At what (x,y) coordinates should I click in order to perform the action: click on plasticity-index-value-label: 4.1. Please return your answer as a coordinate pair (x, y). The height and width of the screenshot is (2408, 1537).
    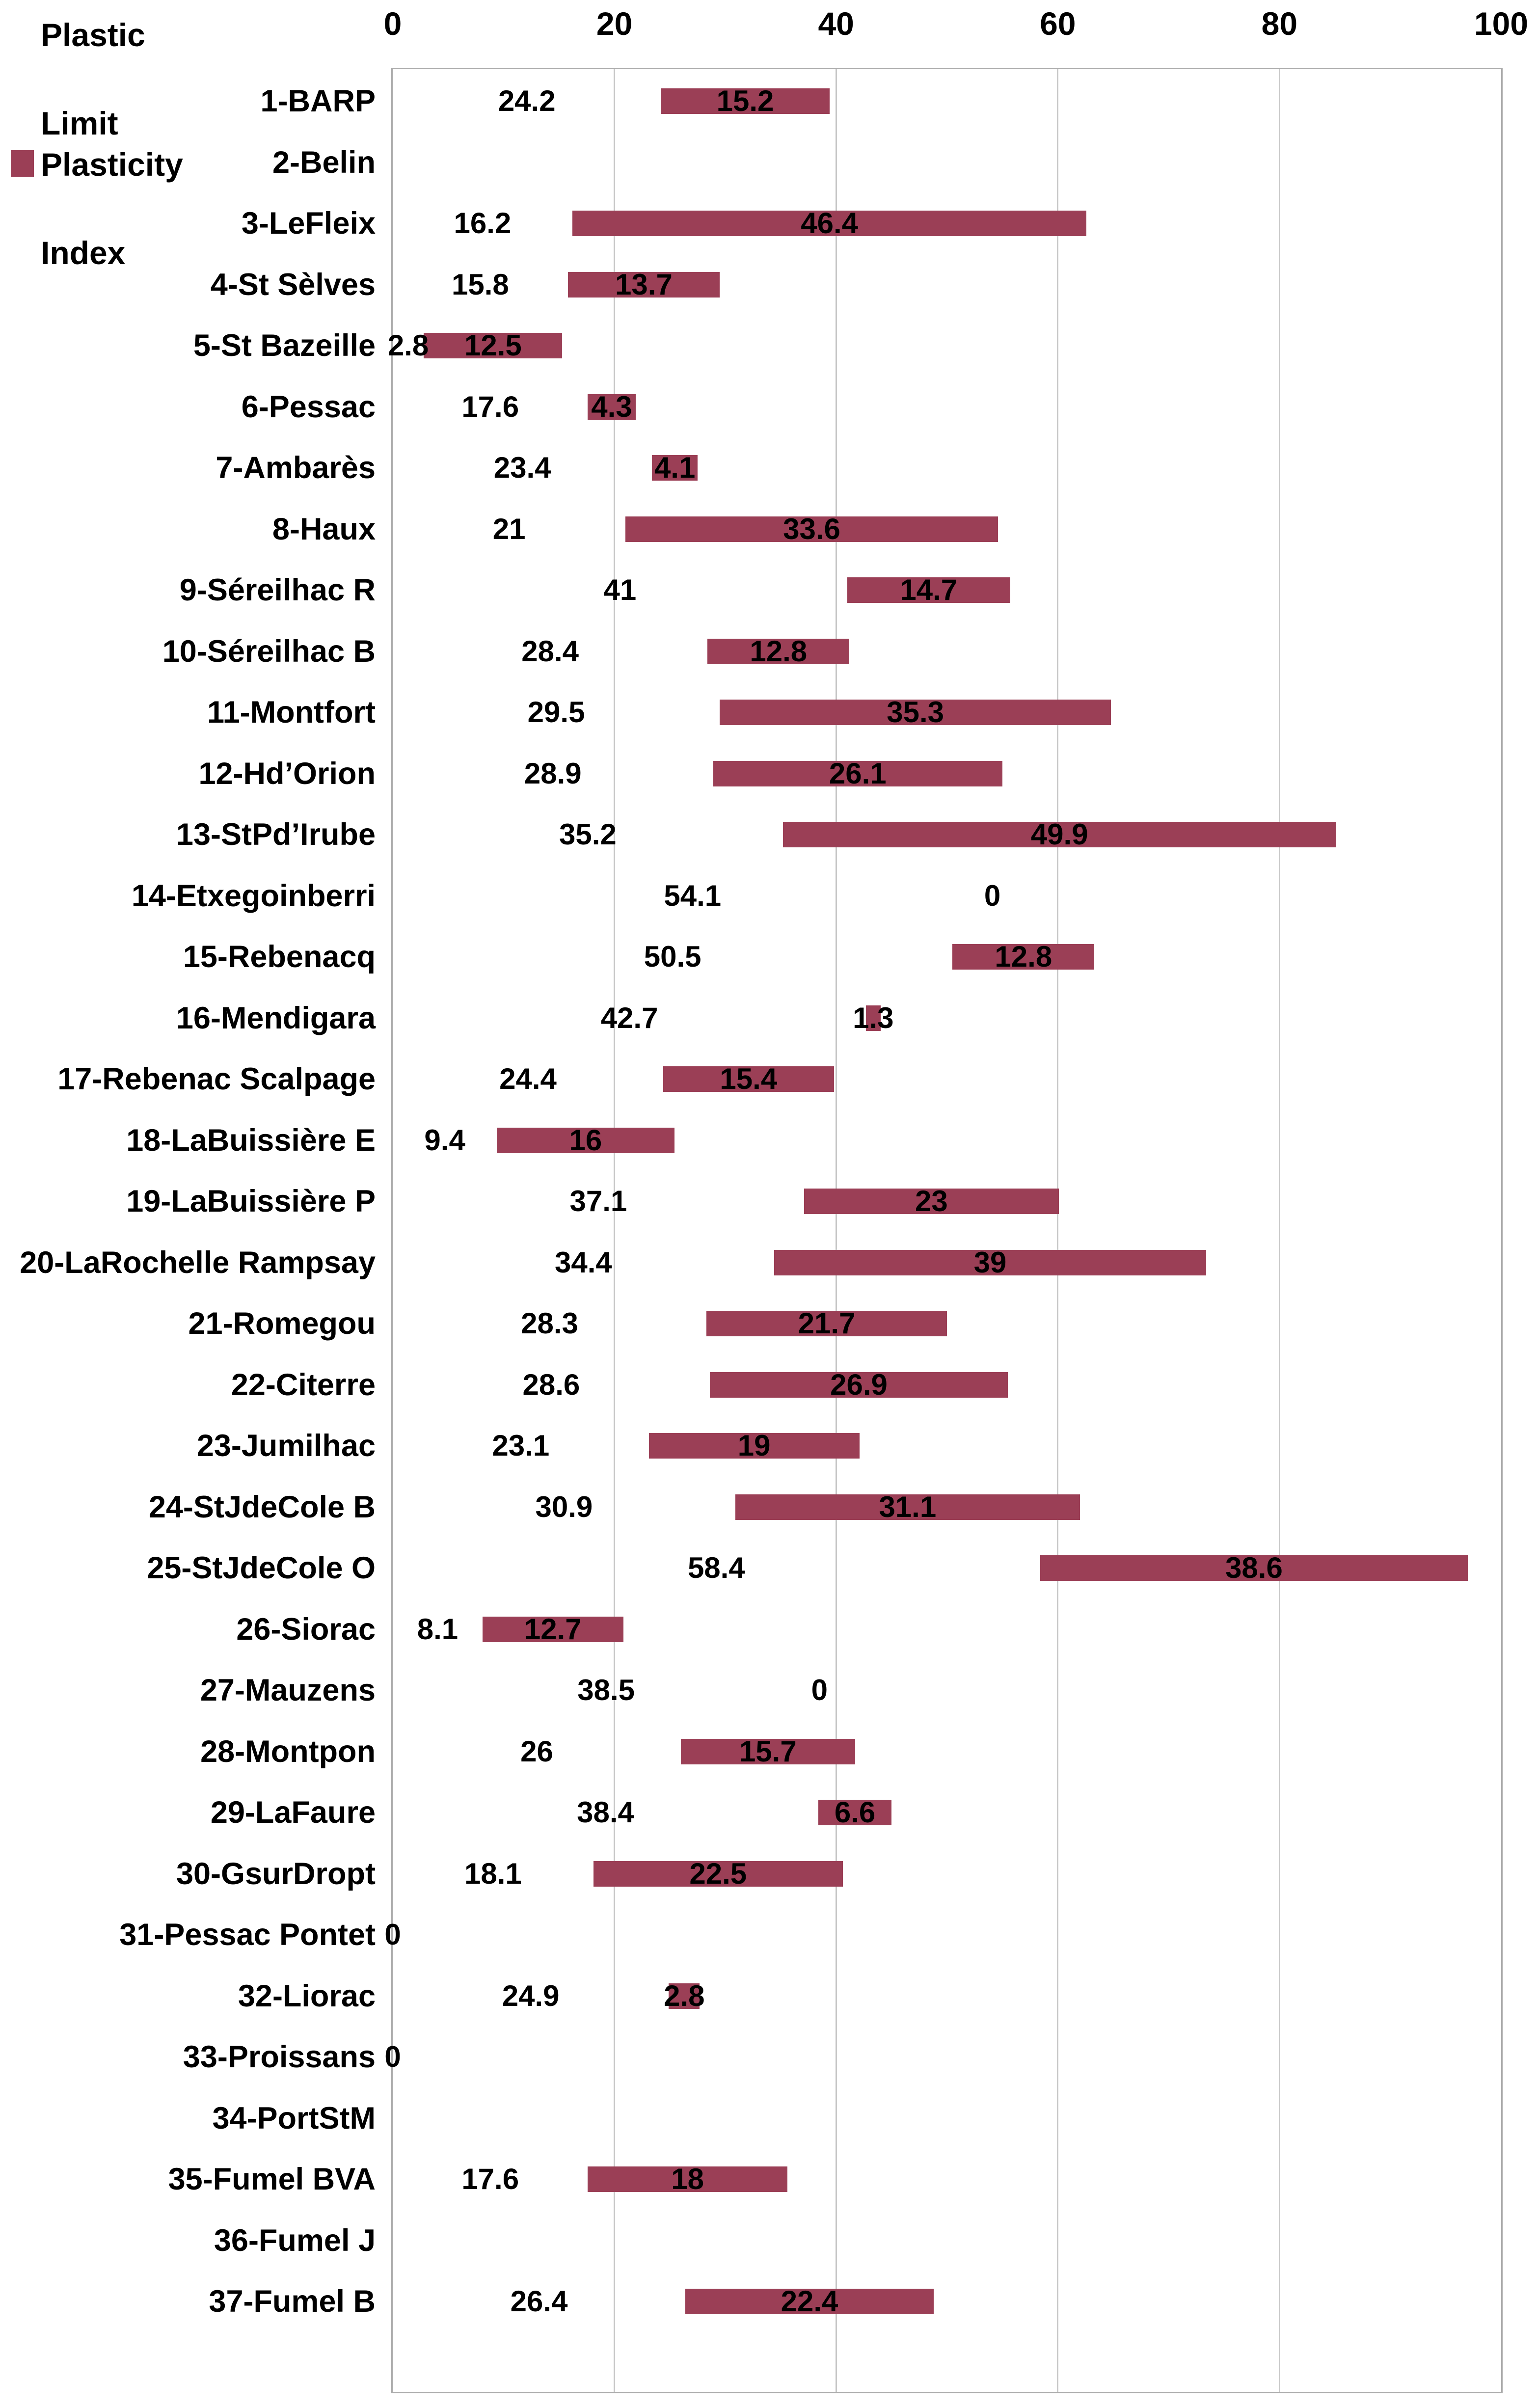
    Looking at the image, I should click on (675, 468).